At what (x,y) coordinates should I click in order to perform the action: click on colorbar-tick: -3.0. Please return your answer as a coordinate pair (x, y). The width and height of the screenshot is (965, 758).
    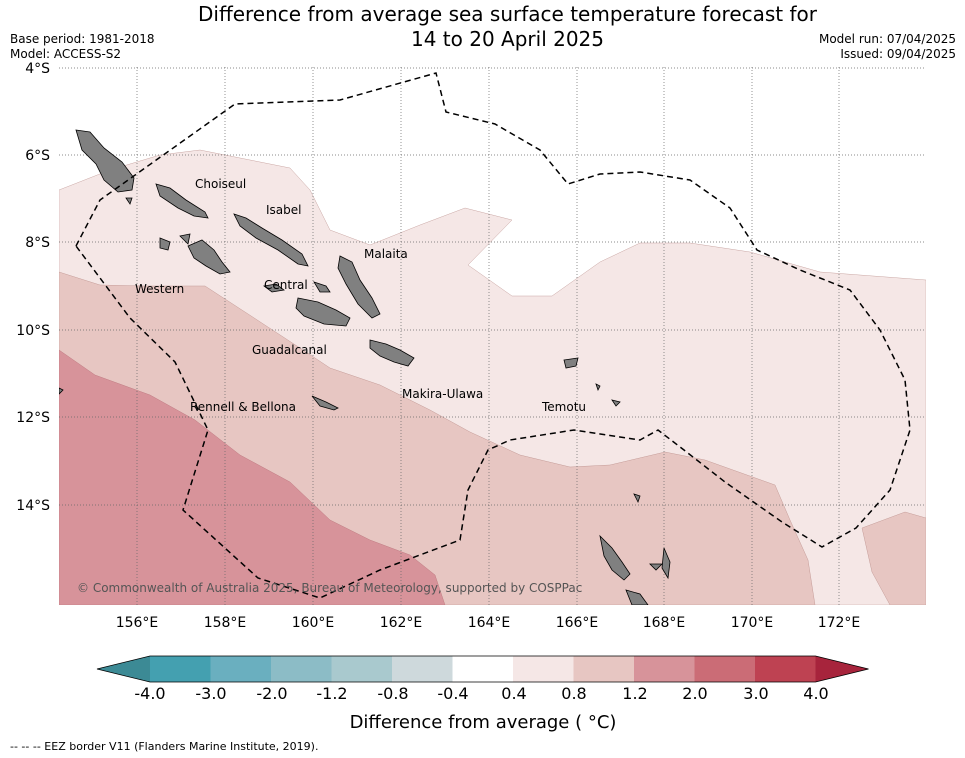
    Looking at the image, I should click on (210, 693).